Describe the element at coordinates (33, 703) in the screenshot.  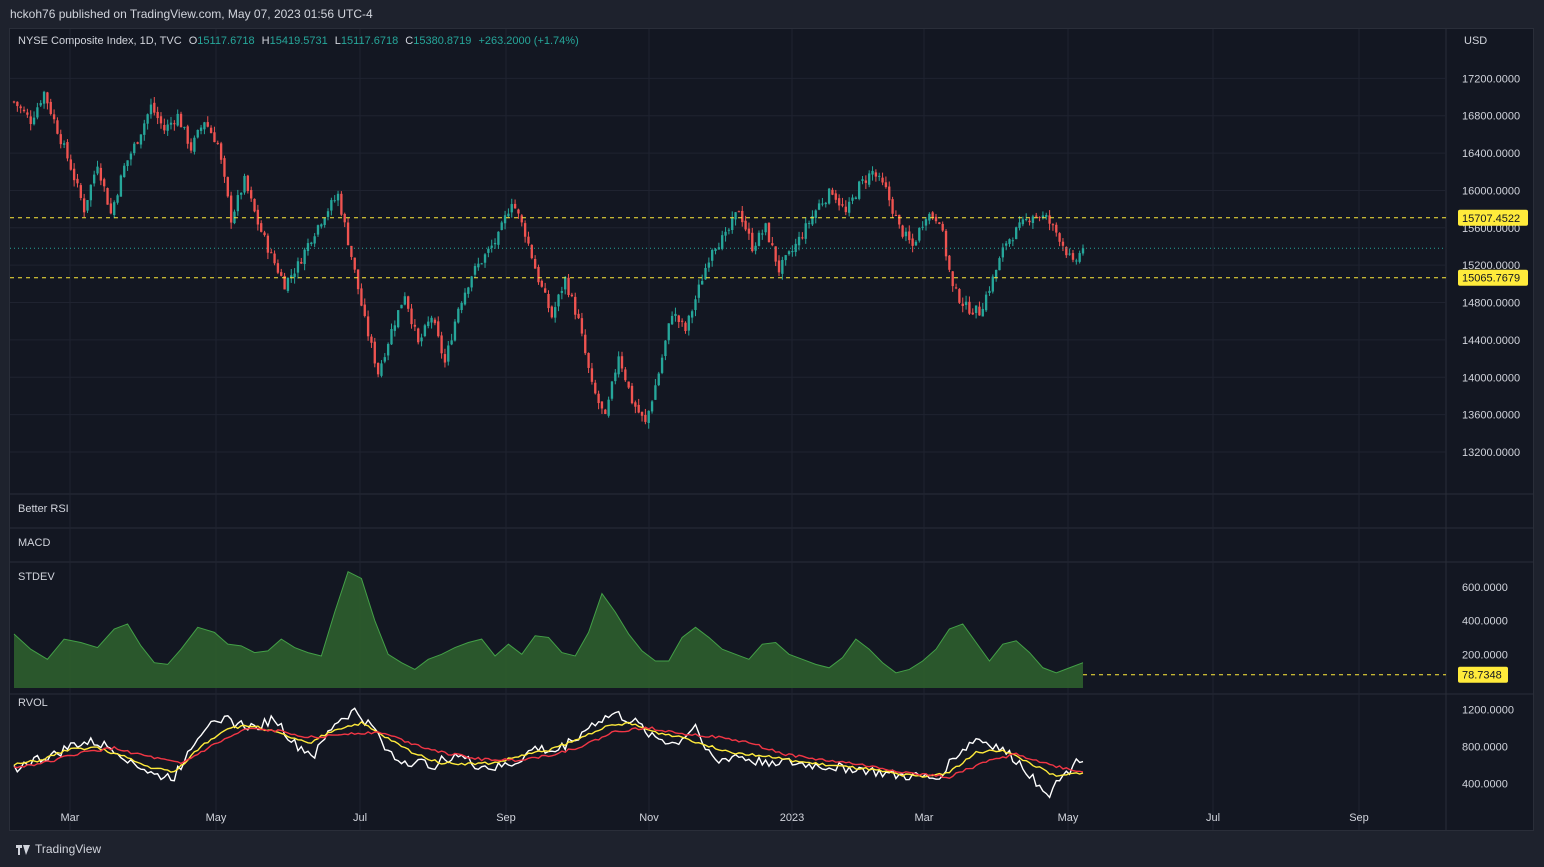
I see `pane-label-rvol: RVOL` at that location.